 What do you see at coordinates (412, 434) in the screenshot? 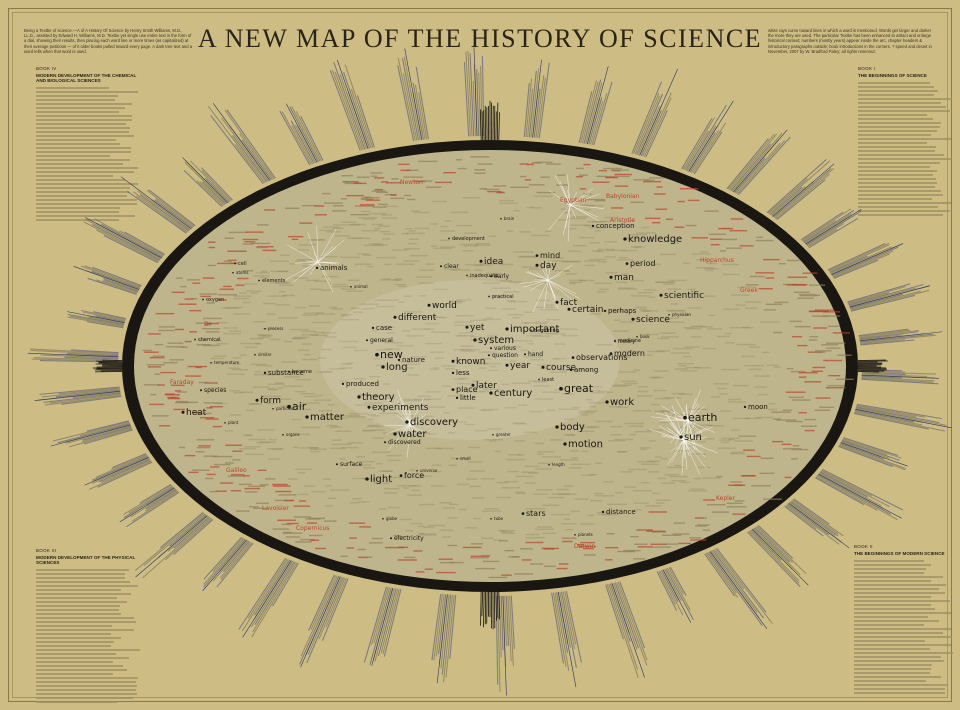
I see `word-water: water` at bounding box center [412, 434].